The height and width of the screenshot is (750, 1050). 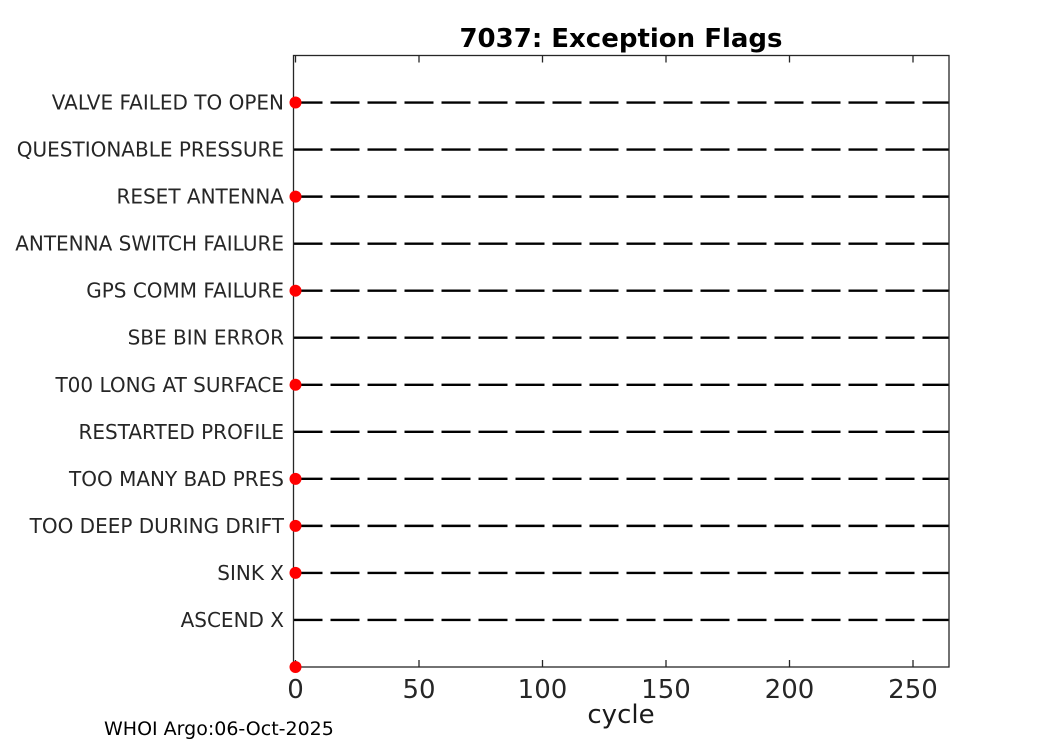 I want to click on y-tick-label: RESET ANTENNA, so click(x=200, y=197).